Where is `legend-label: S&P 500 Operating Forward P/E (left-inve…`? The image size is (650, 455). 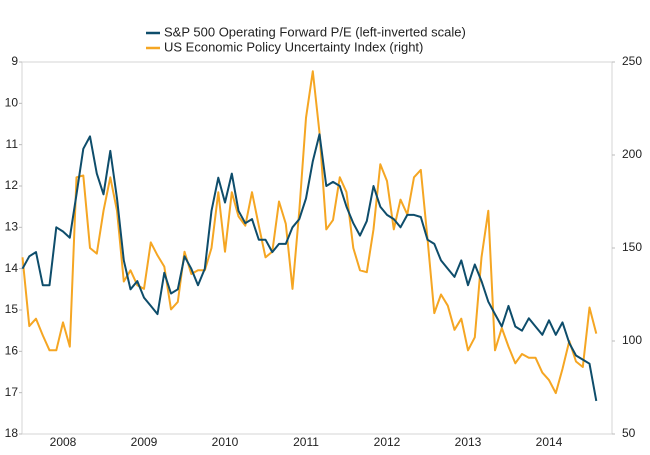 legend-label: S&P 500 Operating Forward P/E (left-inve… is located at coordinates (315, 31).